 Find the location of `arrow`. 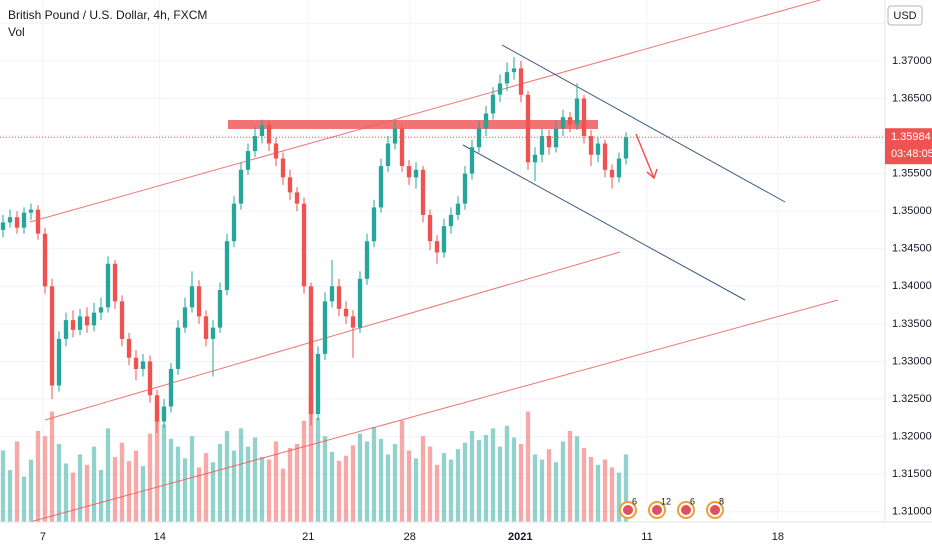

arrow is located at coordinates (645, 156).